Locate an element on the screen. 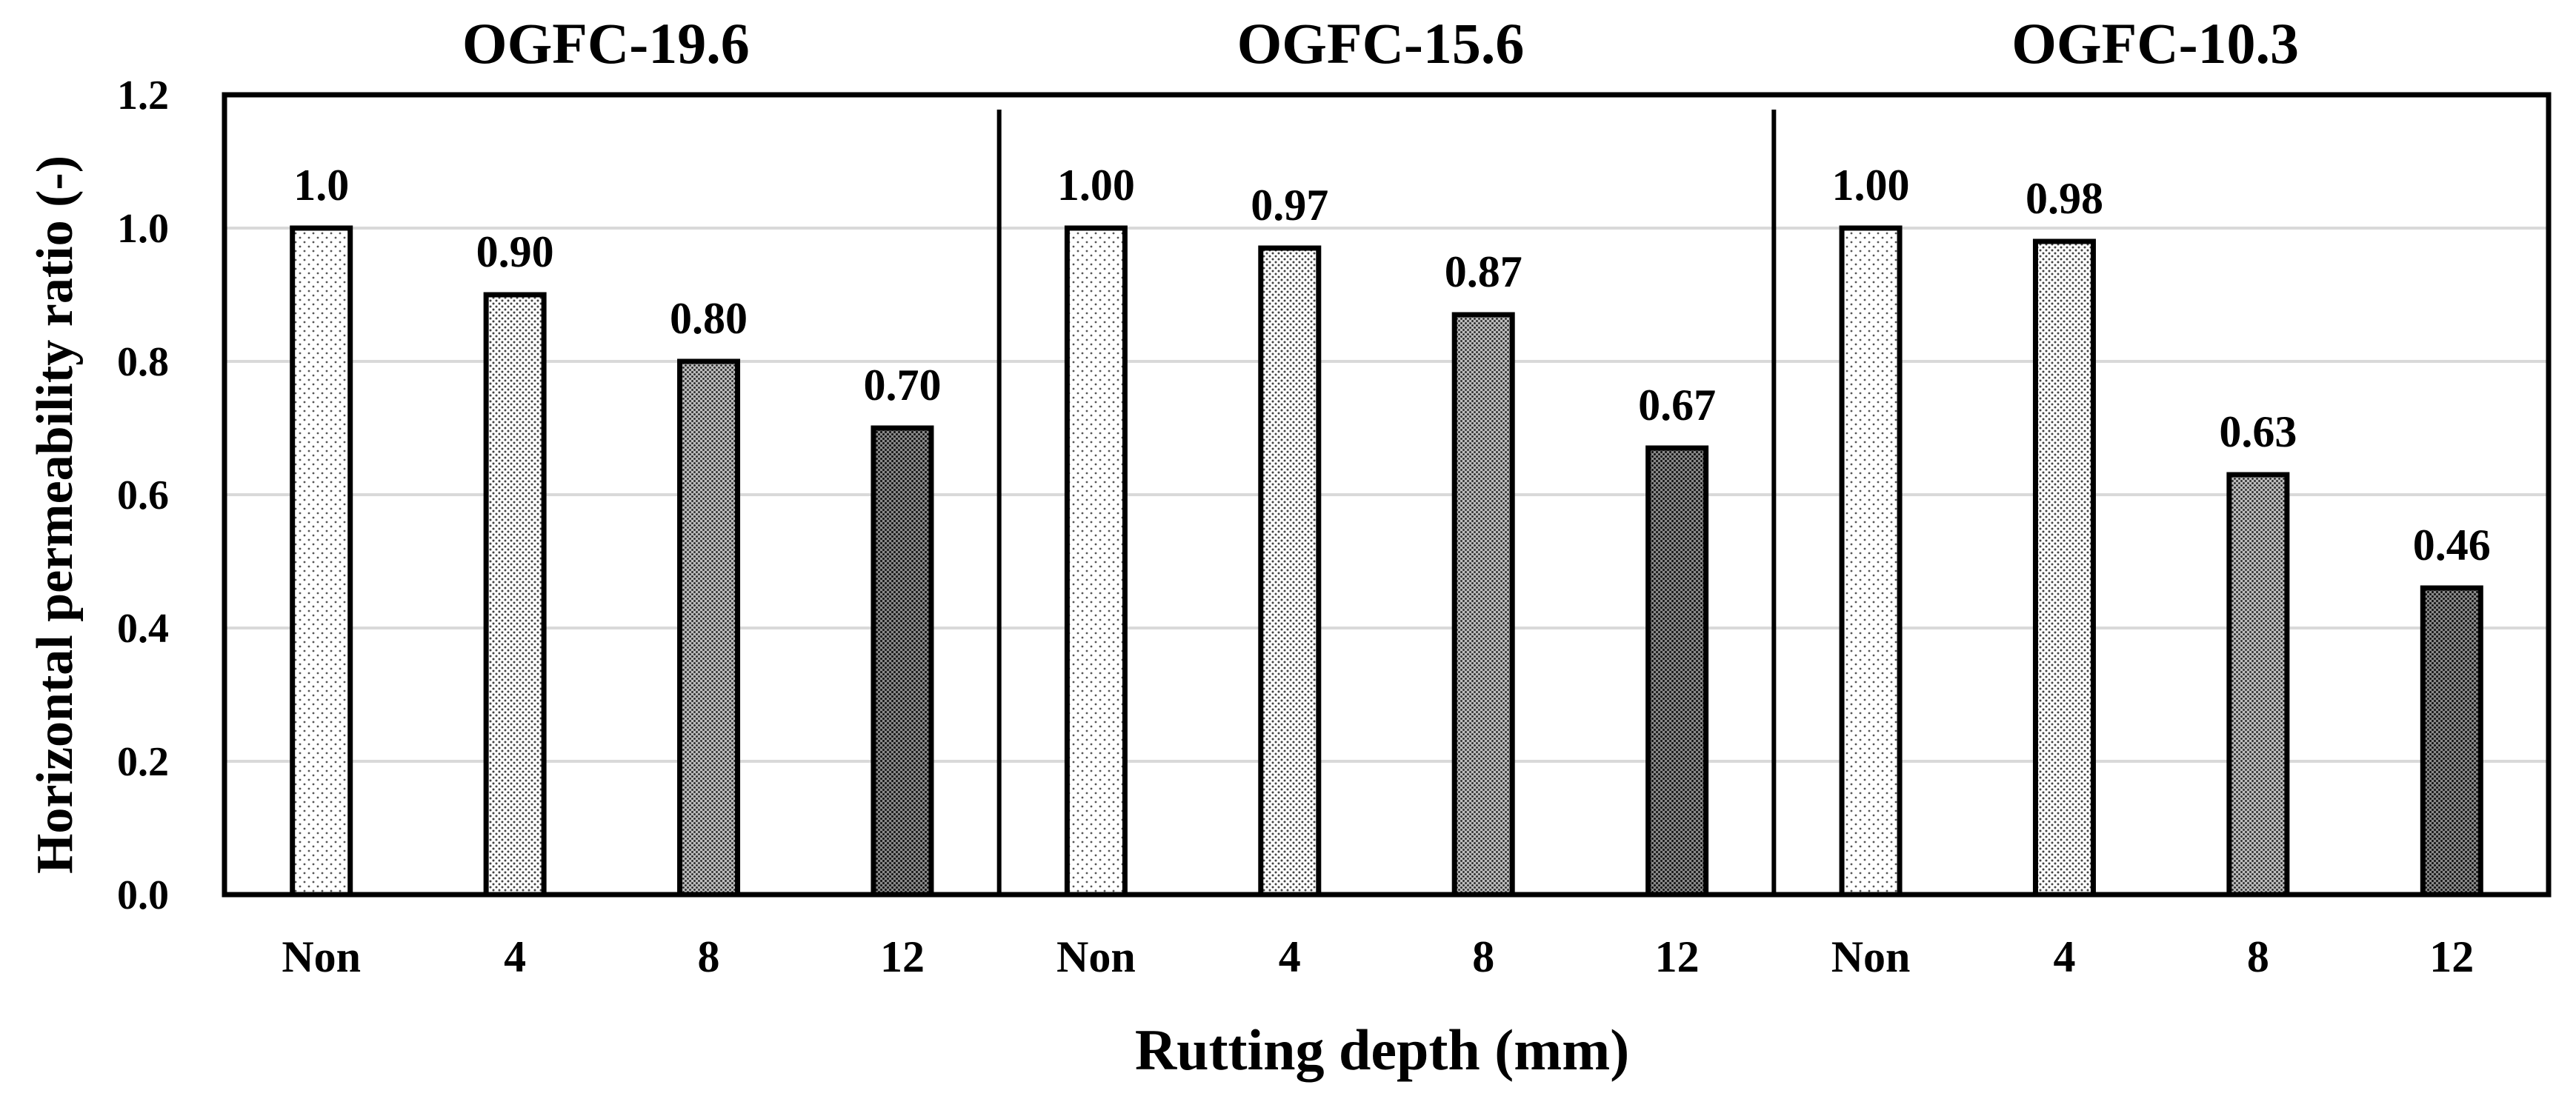 The image size is (2576, 1099). data-label: 0.90 is located at coordinates (515, 251).